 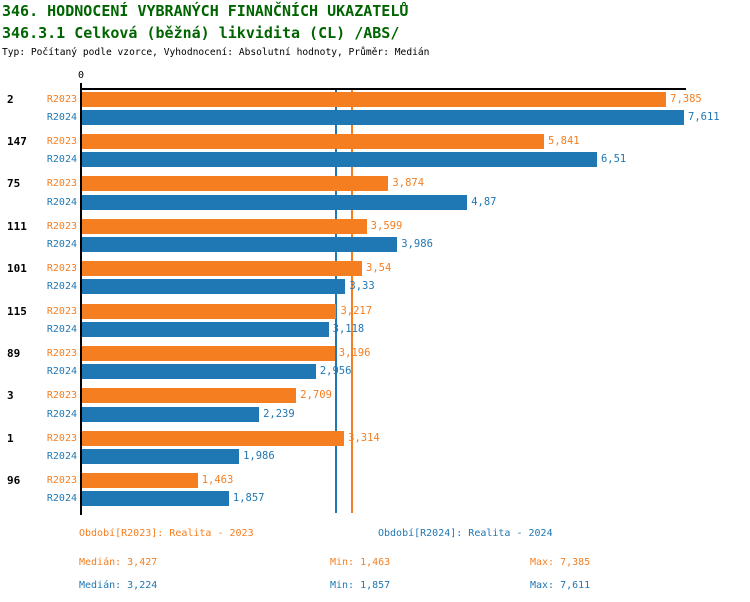 I want to click on footer-min-r2023: Min: 1,463, so click(x=360, y=562).